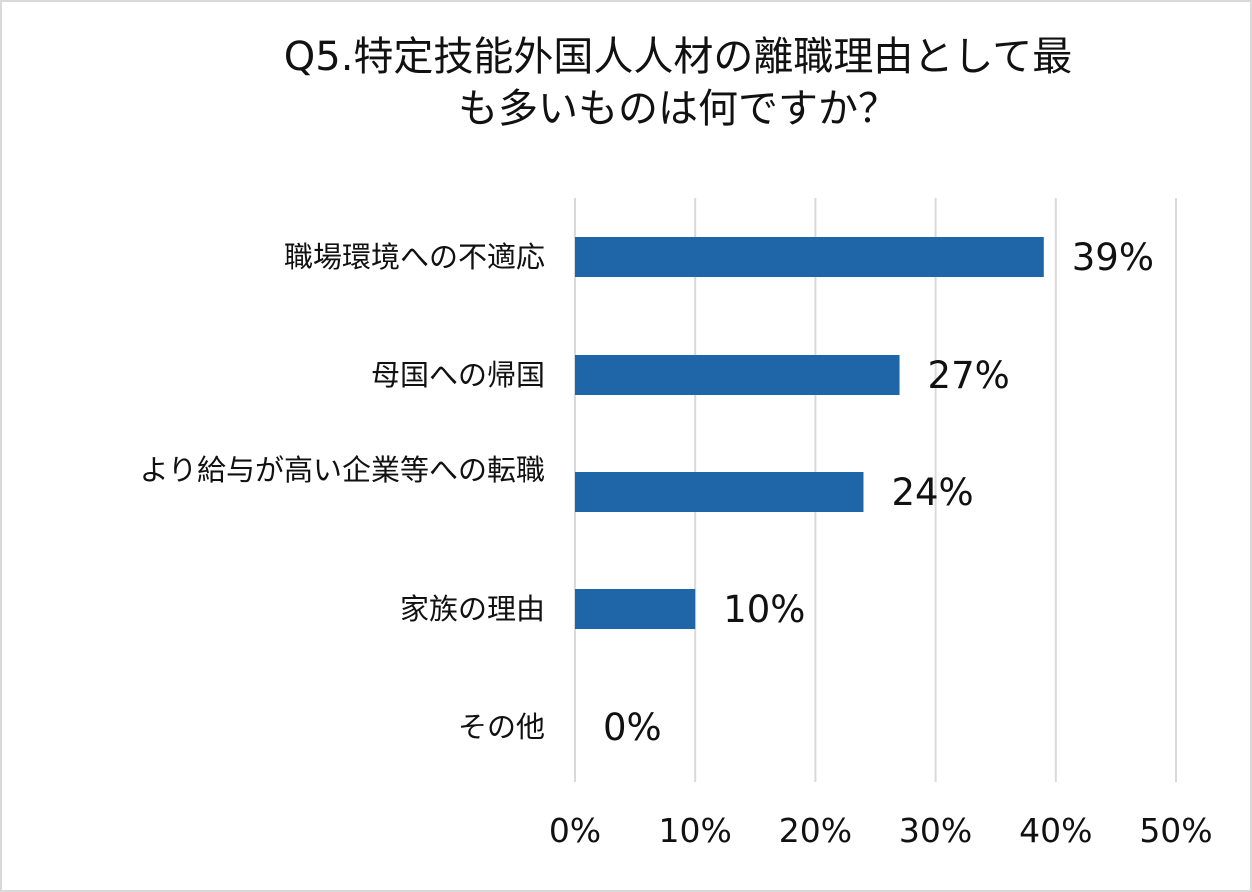  Describe the element at coordinates (414, 257) in the screenshot. I see `category-label: 職場環境への不適応` at that location.